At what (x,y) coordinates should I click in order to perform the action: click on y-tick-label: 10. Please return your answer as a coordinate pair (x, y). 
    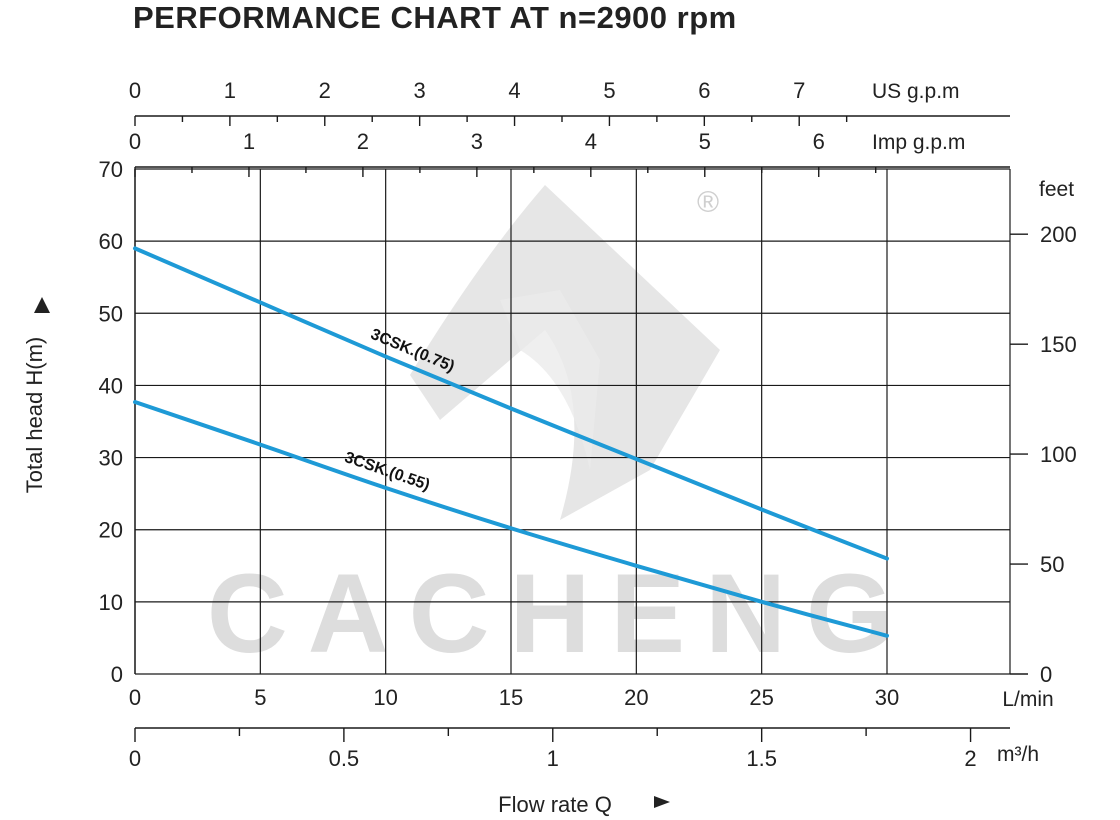
    Looking at the image, I should click on (111, 602).